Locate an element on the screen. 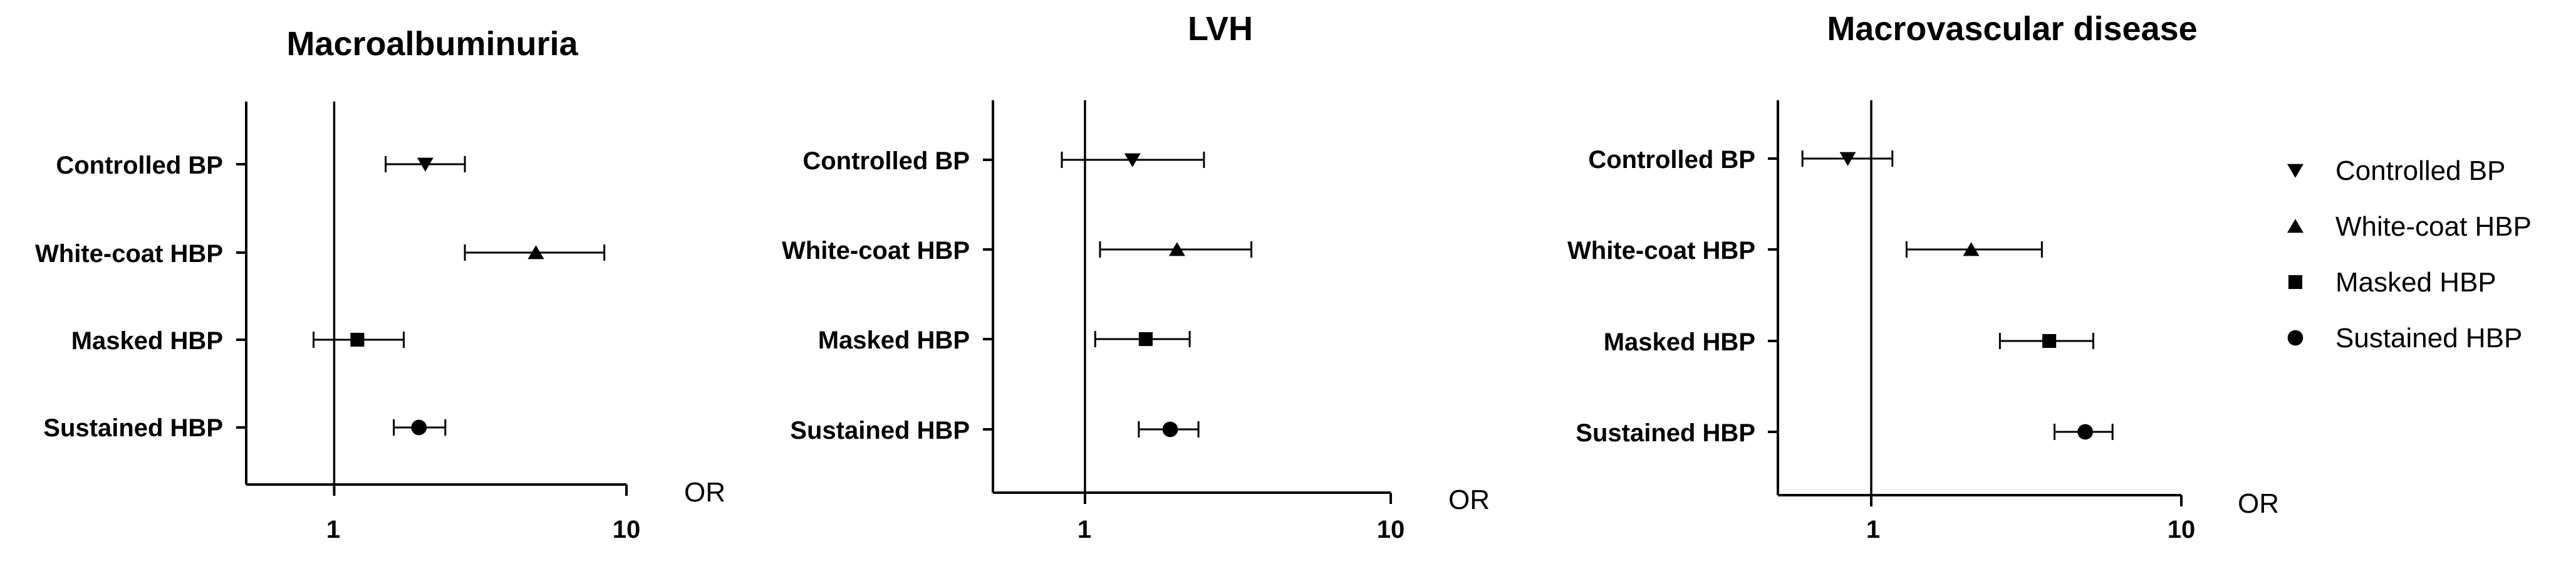  legend-marker-sustained-hbp is located at coordinates (2295, 338).